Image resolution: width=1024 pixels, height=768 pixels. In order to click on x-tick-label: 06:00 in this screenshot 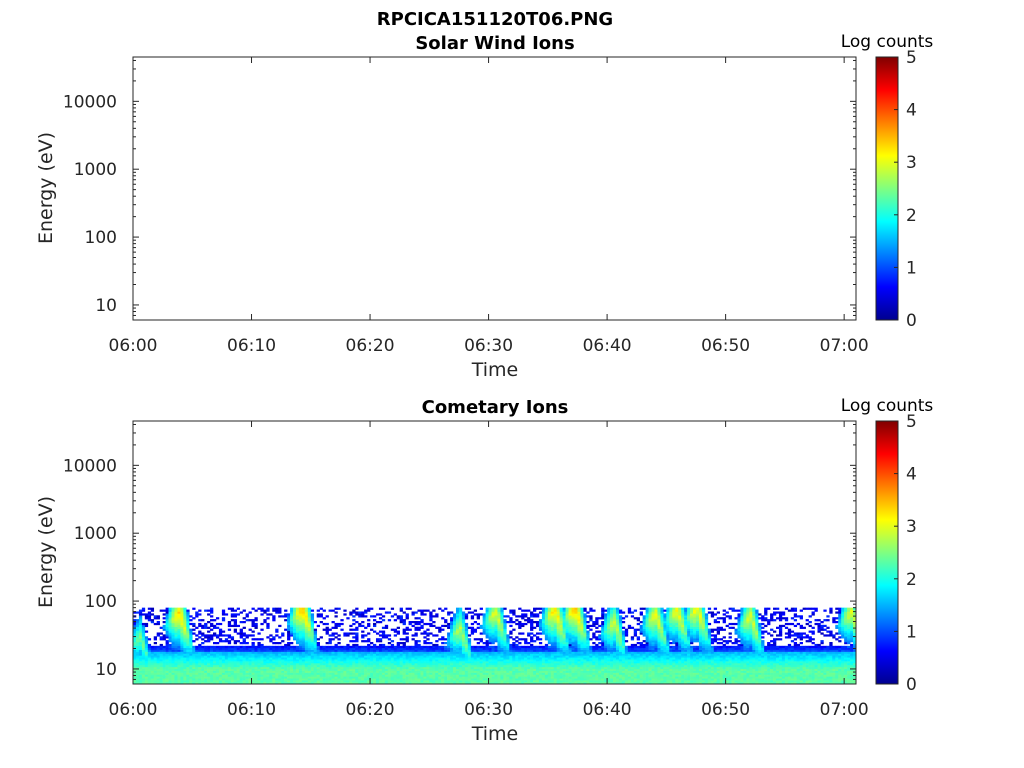, I will do `click(133, 346)`.